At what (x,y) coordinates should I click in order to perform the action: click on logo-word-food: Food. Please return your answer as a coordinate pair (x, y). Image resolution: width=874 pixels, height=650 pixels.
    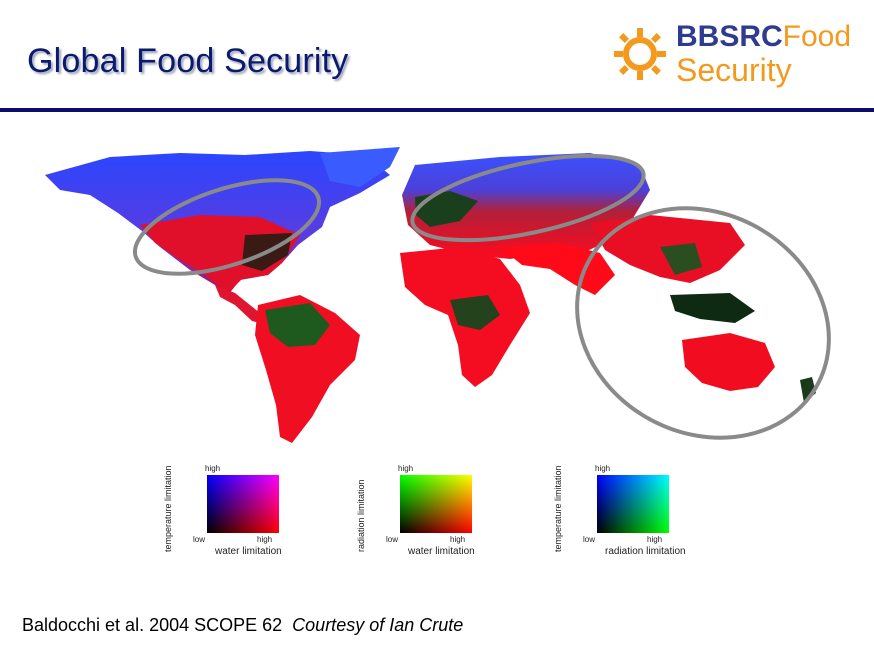
    Looking at the image, I should click on (817, 36).